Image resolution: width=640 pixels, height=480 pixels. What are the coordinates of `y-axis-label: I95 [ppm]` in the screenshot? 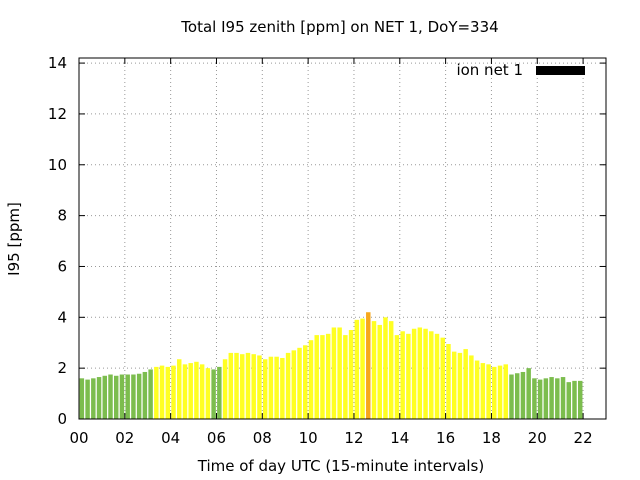 It's located at (14, 239).